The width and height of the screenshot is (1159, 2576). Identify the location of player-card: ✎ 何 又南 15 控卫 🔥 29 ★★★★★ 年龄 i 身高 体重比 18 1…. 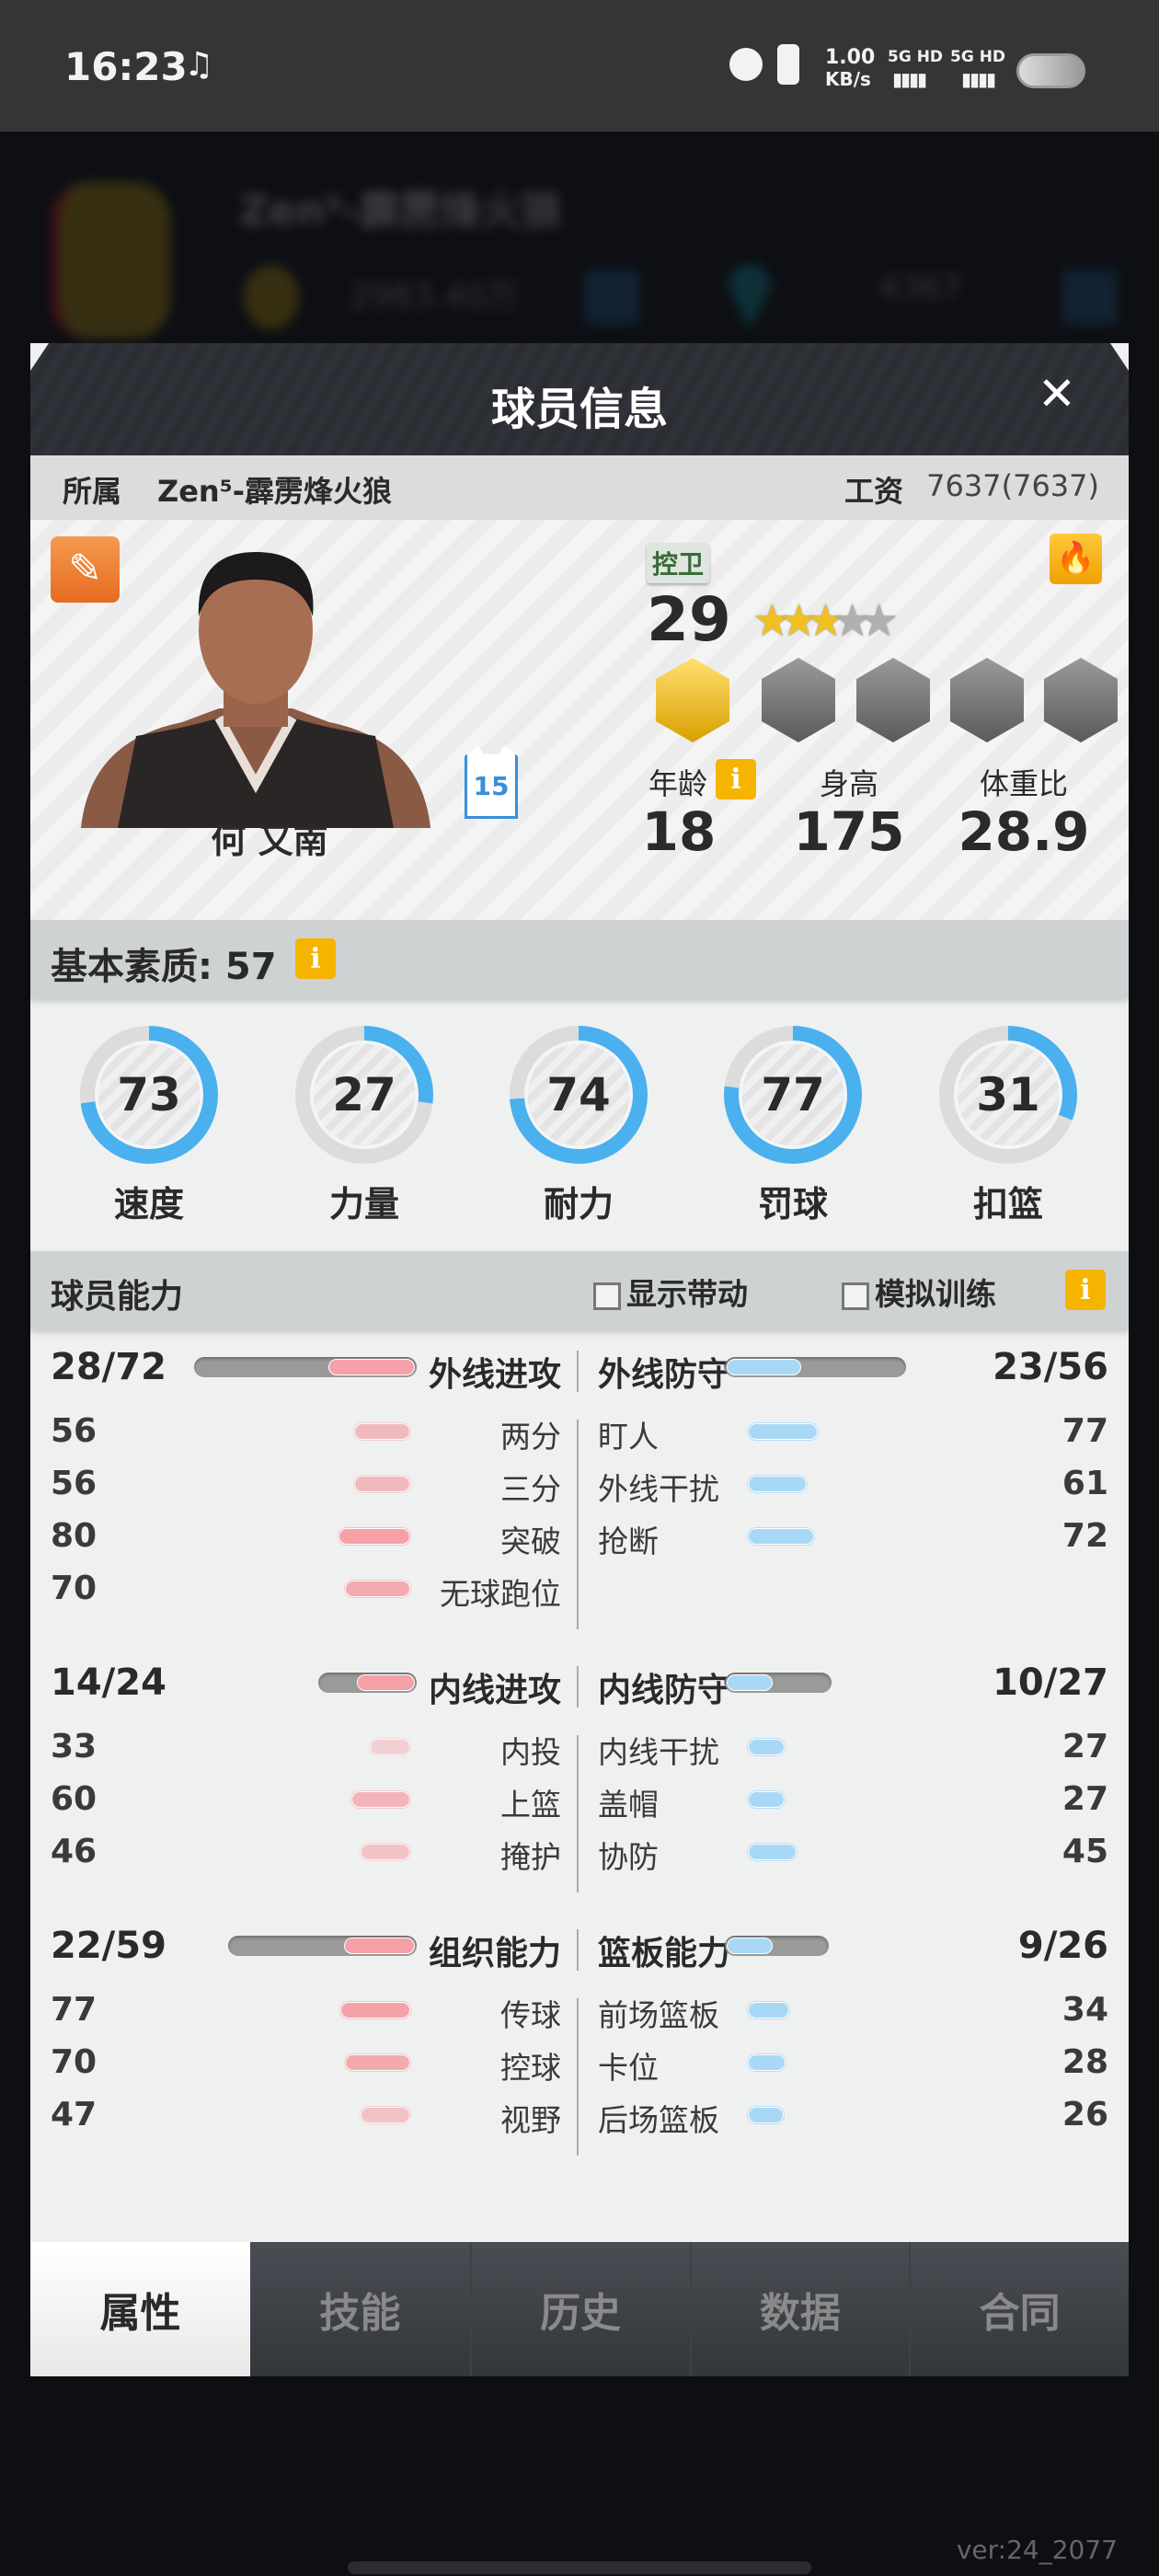
(579, 720).